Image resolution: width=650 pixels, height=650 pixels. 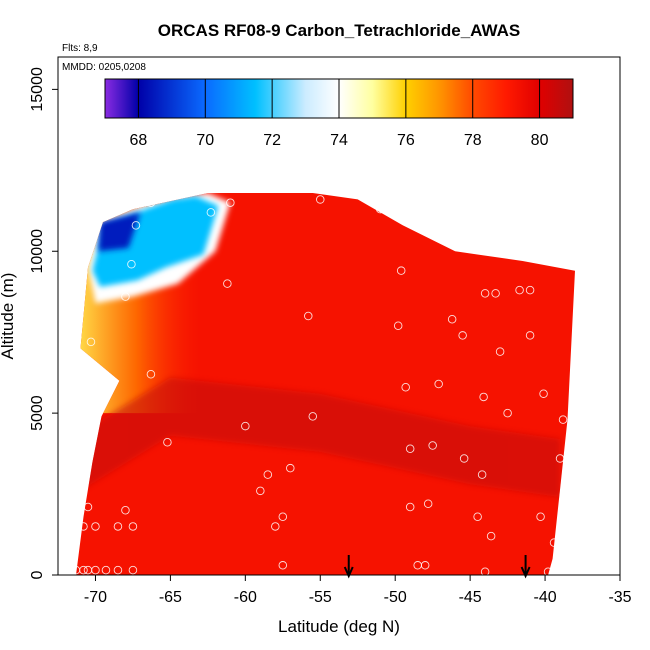 What do you see at coordinates (139, 140) in the screenshot?
I see `colorbar-tick-label: 68` at bounding box center [139, 140].